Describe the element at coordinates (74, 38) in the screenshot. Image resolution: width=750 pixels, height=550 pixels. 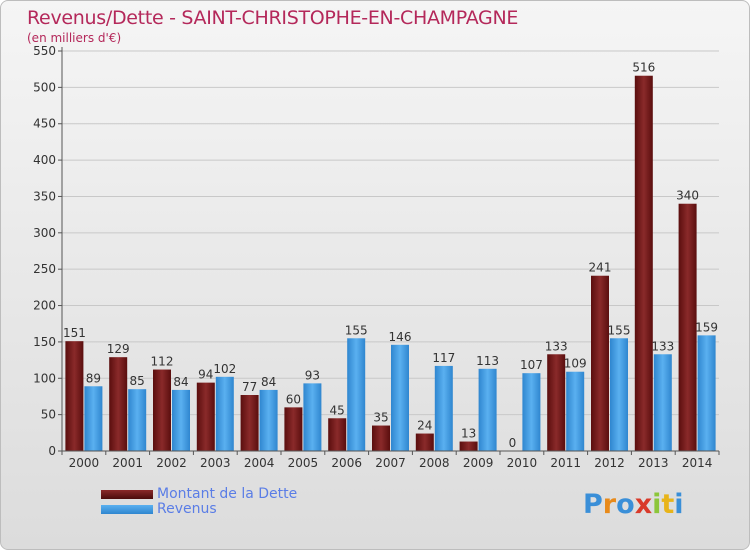
I see `chart-subtitle: (en milliers d'€)` at that location.